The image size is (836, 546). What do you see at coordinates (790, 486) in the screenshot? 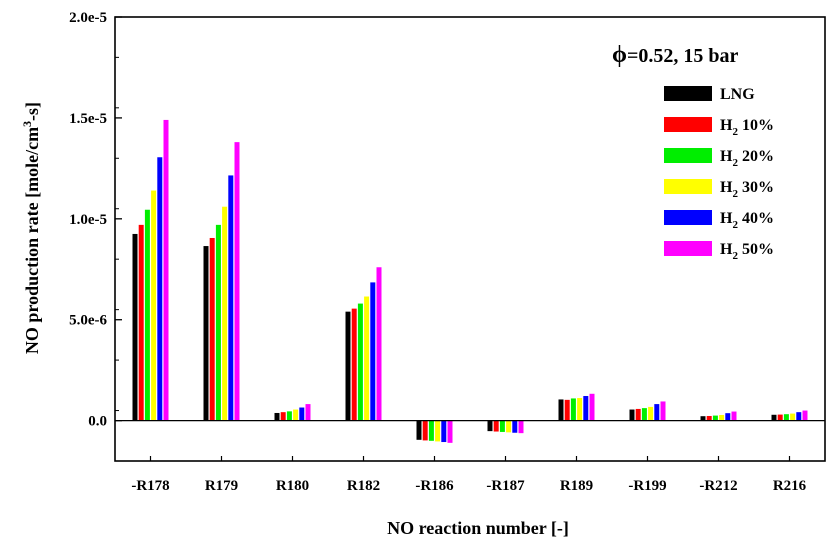
I see `x-tick-label: R216` at bounding box center [790, 486].